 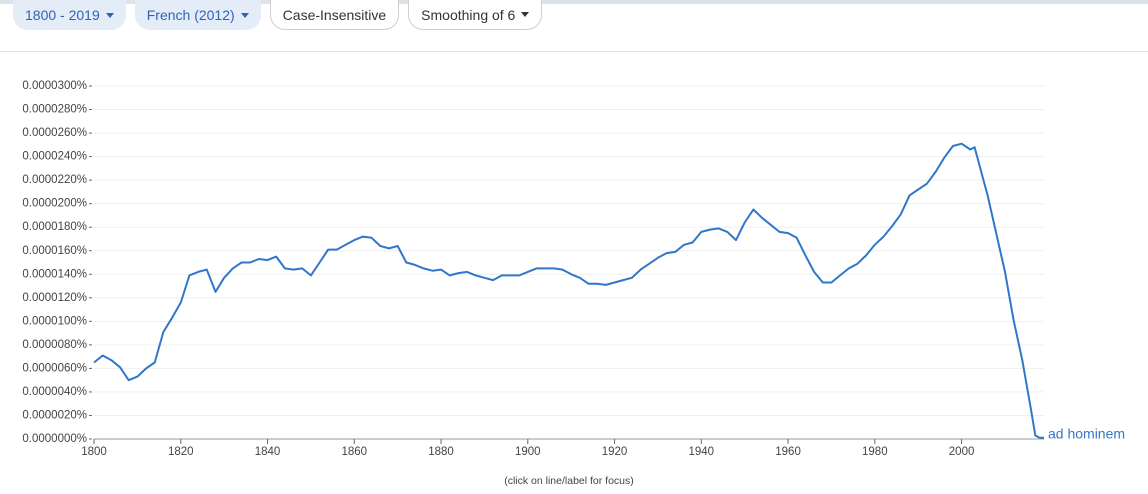 What do you see at coordinates (354, 452) in the screenshot?
I see `x-tick-label: 1860` at bounding box center [354, 452].